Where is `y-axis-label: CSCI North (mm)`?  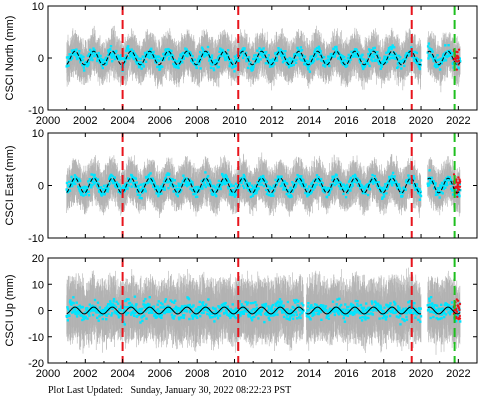 y-axis-label: CSCI North (mm) is located at coordinates (10, 58).